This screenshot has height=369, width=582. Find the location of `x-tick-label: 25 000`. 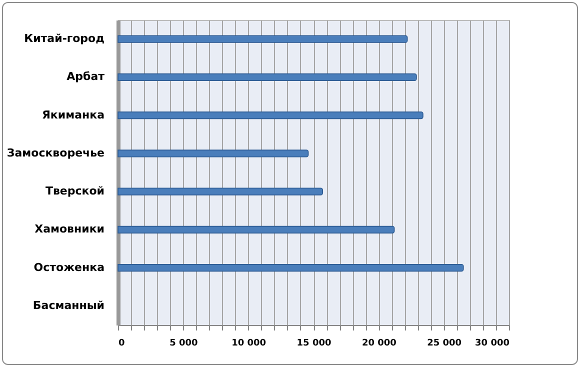

x-tick-label: 25 000 is located at coordinates (444, 343).